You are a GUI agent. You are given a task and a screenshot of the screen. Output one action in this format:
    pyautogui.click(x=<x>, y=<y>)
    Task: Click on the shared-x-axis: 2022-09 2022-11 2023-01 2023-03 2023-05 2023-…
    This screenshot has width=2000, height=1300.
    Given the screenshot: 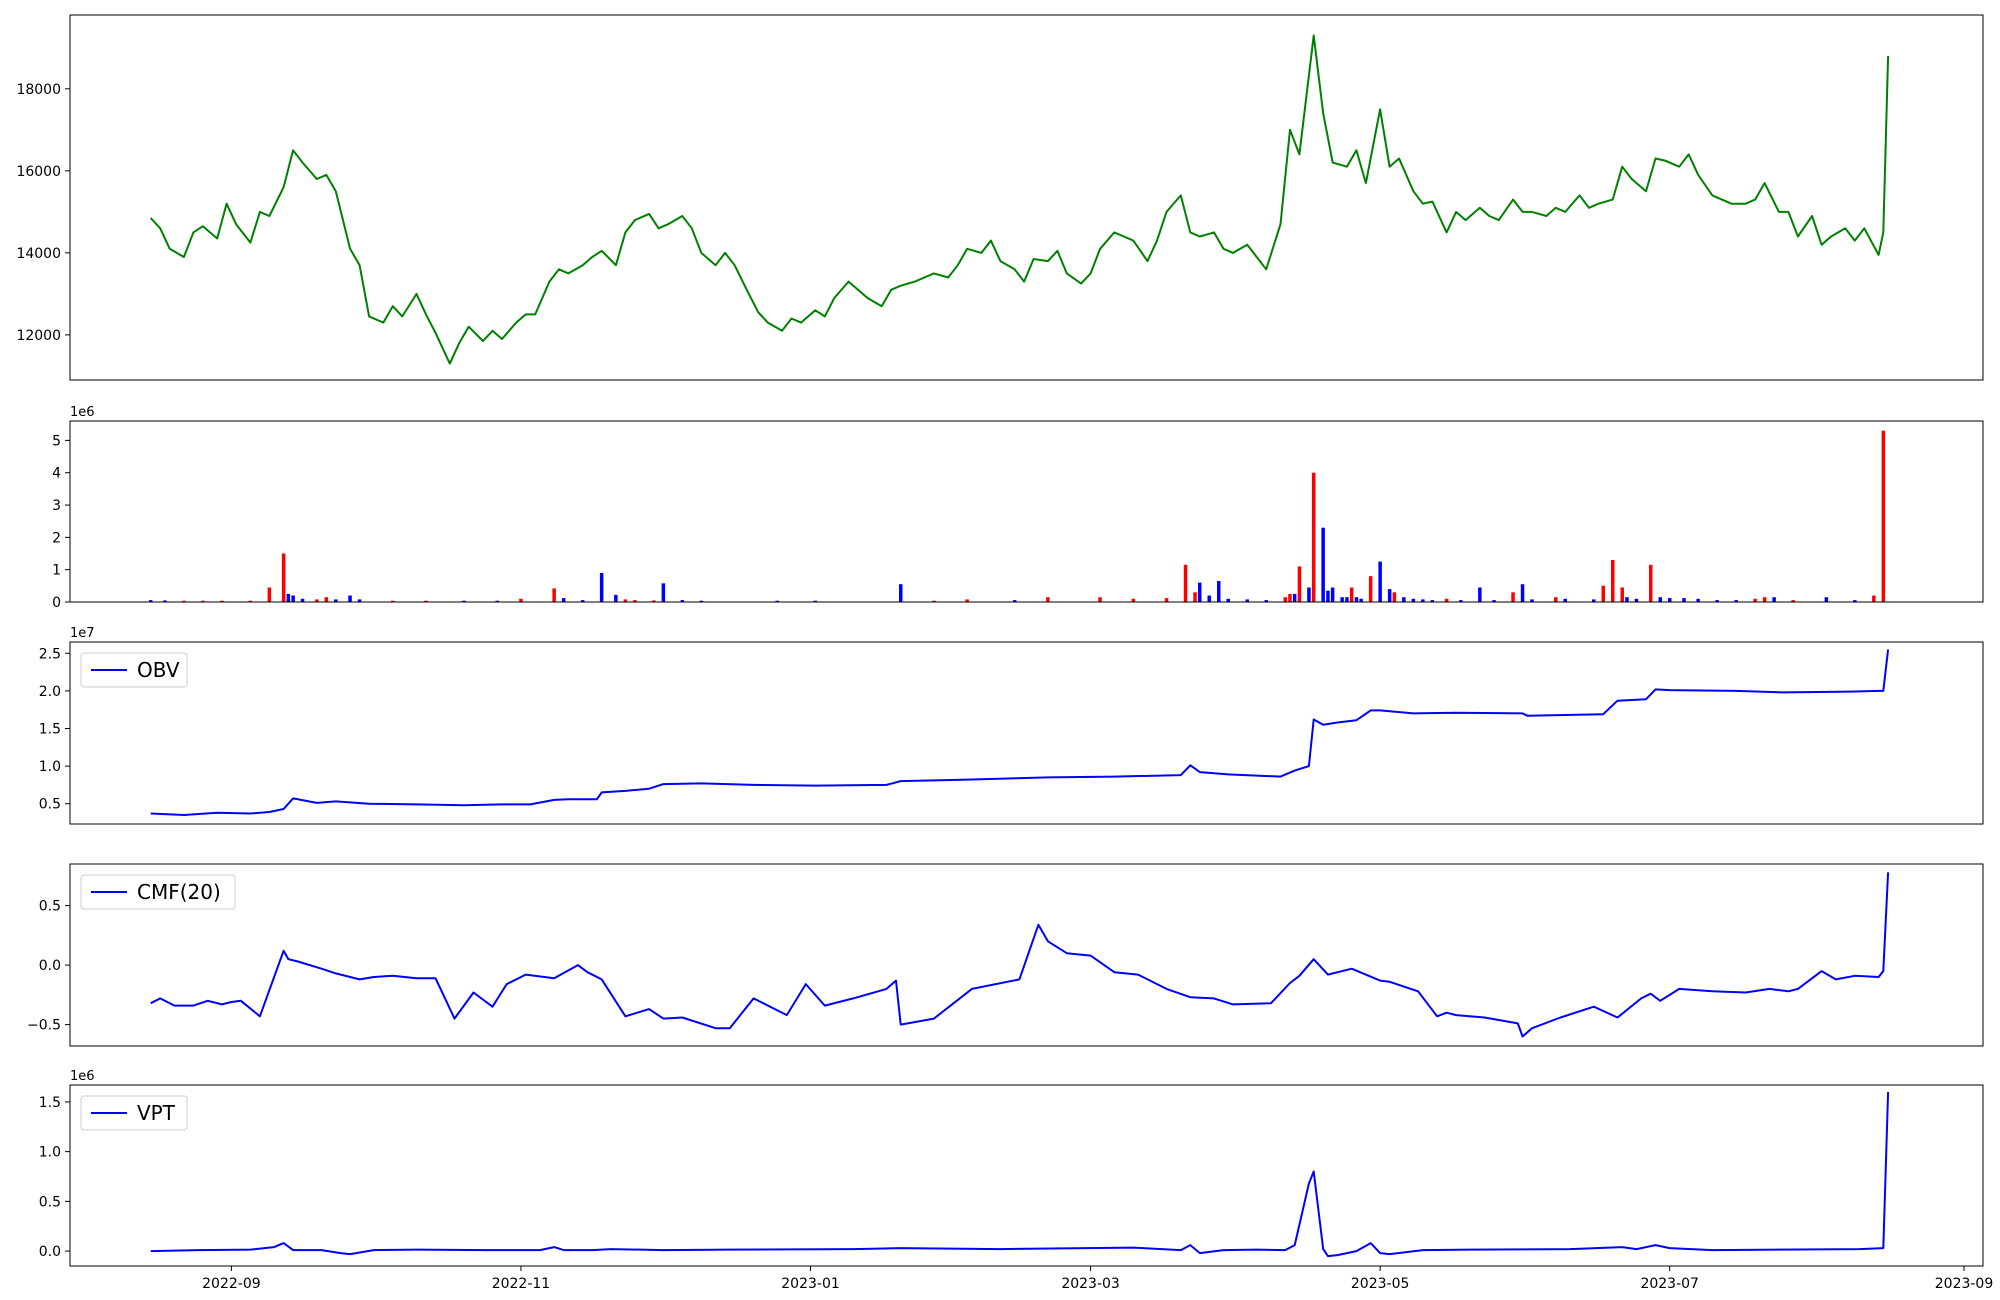 What is the action you would take?
    pyautogui.click(x=1097, y=1279)
    